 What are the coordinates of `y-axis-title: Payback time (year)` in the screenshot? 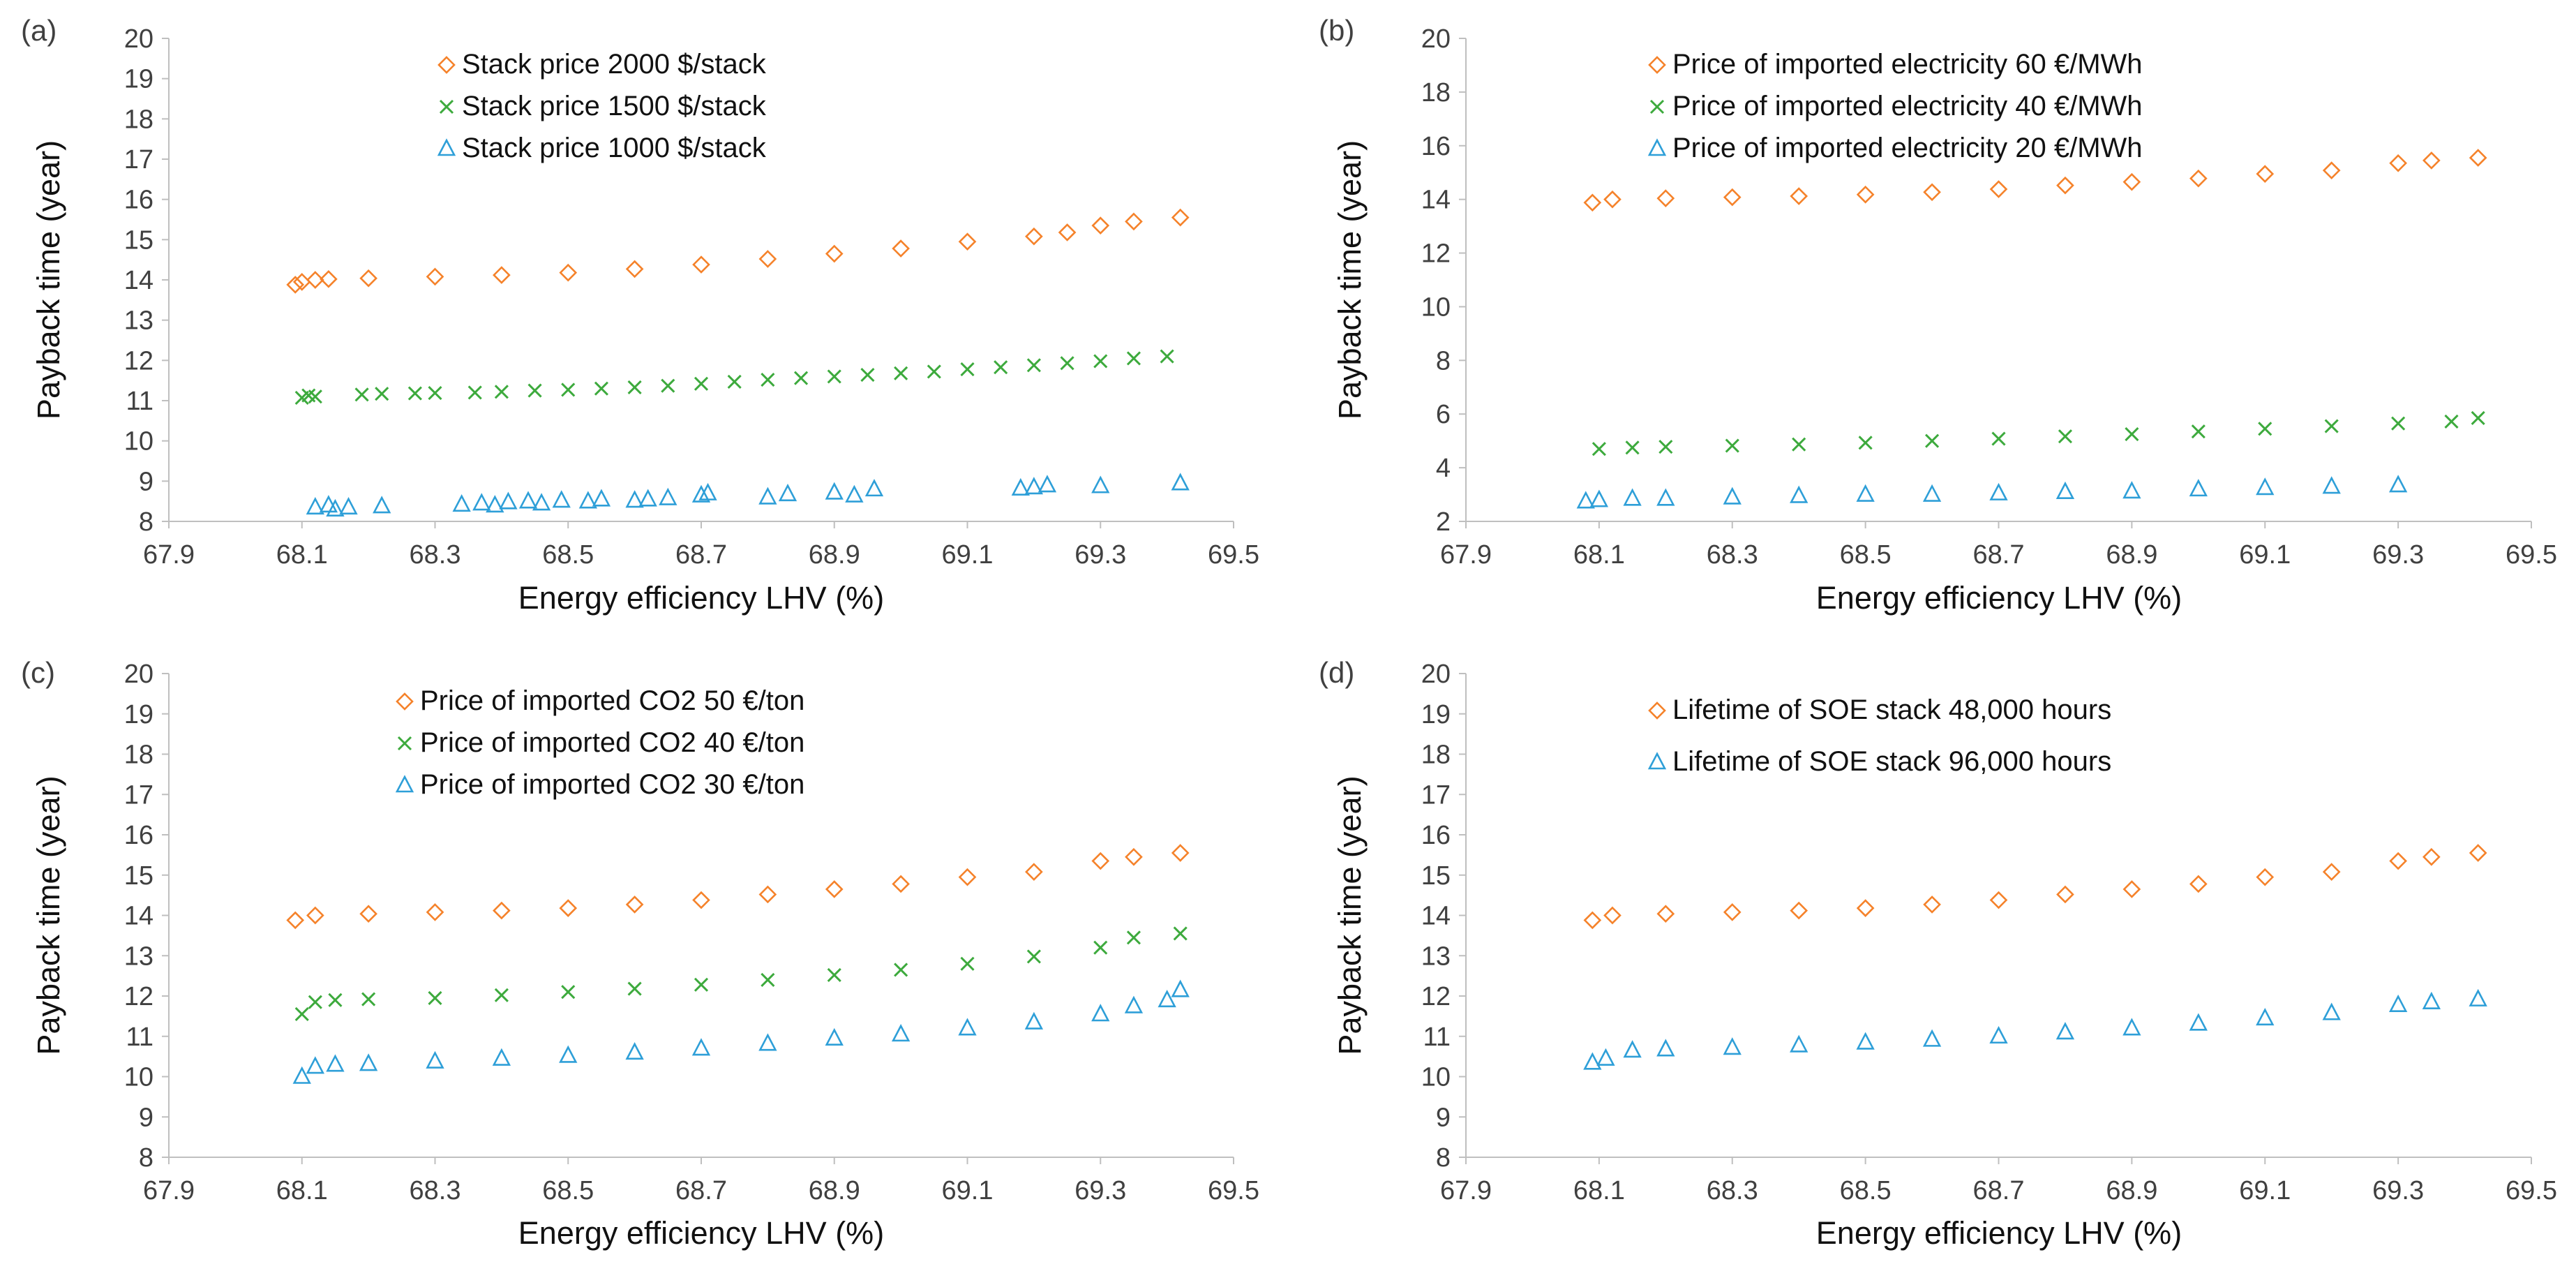 It's located at (1350, 279).